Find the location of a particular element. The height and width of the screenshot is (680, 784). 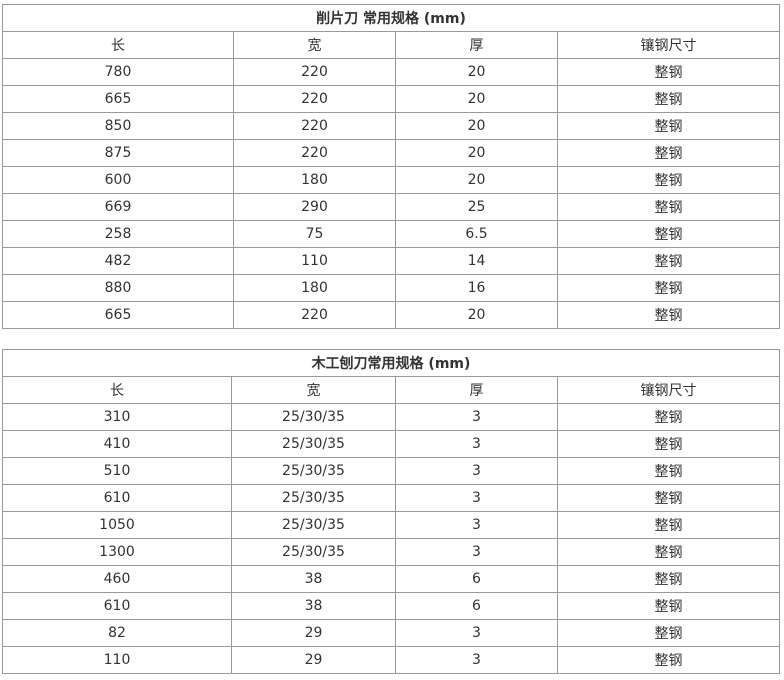

table-row: 1050 25/30/35 3 整钢 is located at coordinates (391, 525).